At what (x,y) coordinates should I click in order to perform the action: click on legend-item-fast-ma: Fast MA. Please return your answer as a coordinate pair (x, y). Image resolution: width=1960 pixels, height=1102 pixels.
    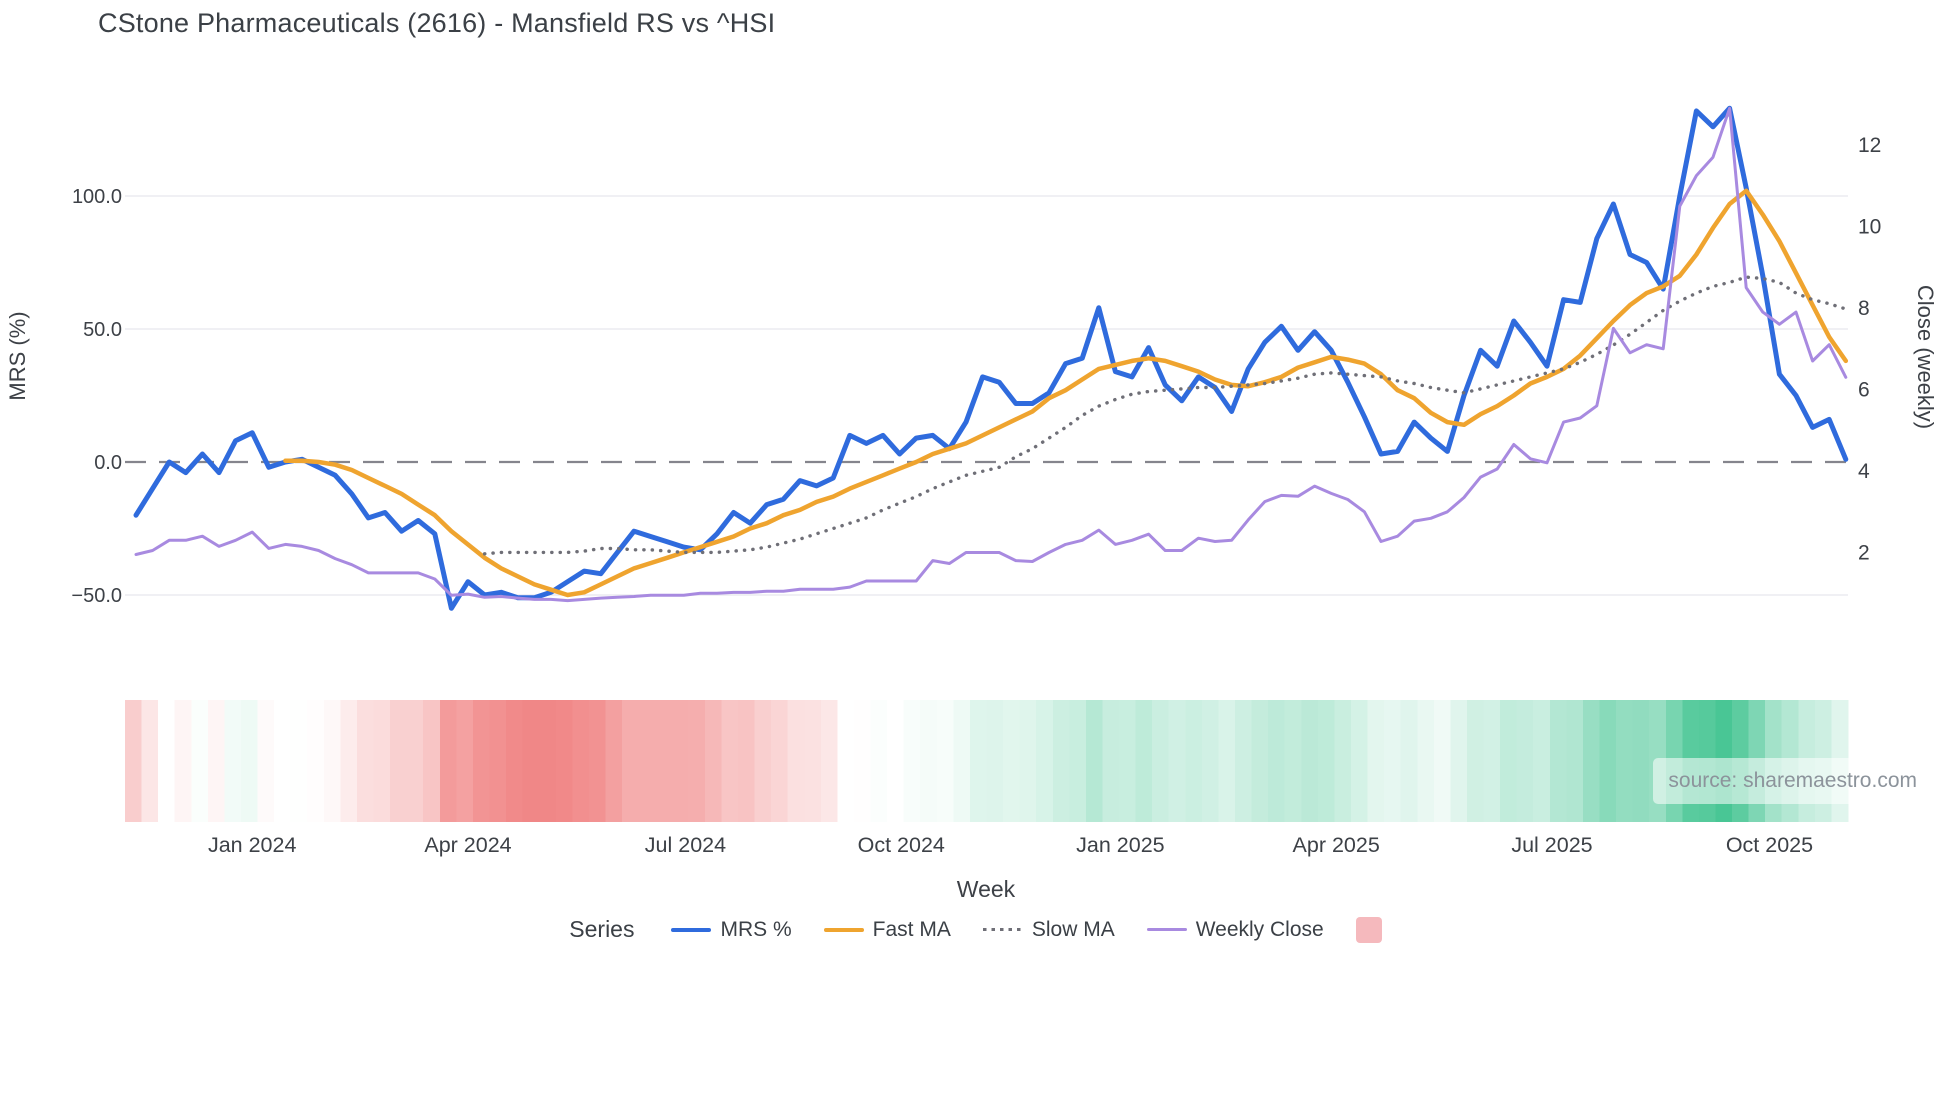
    Looking at the image, I should click on (887, 929).